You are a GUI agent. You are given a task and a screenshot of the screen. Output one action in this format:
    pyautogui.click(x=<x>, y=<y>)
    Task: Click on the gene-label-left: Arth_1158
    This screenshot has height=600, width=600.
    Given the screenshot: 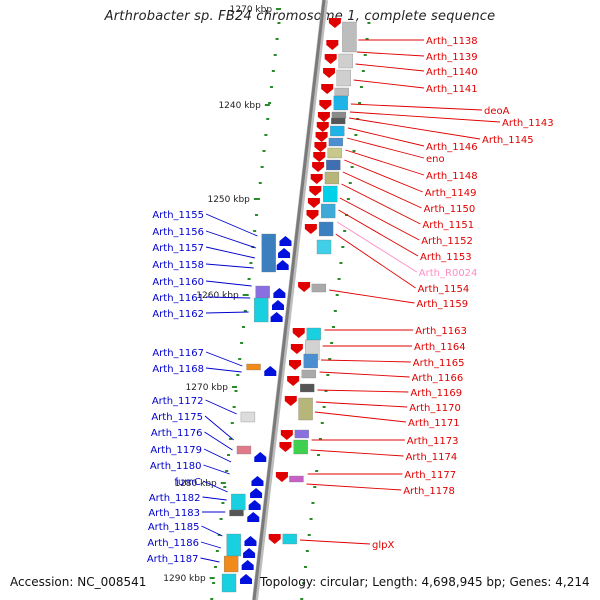 What is the action you would take?
    pyautogui.click(x=178, y=265)
    